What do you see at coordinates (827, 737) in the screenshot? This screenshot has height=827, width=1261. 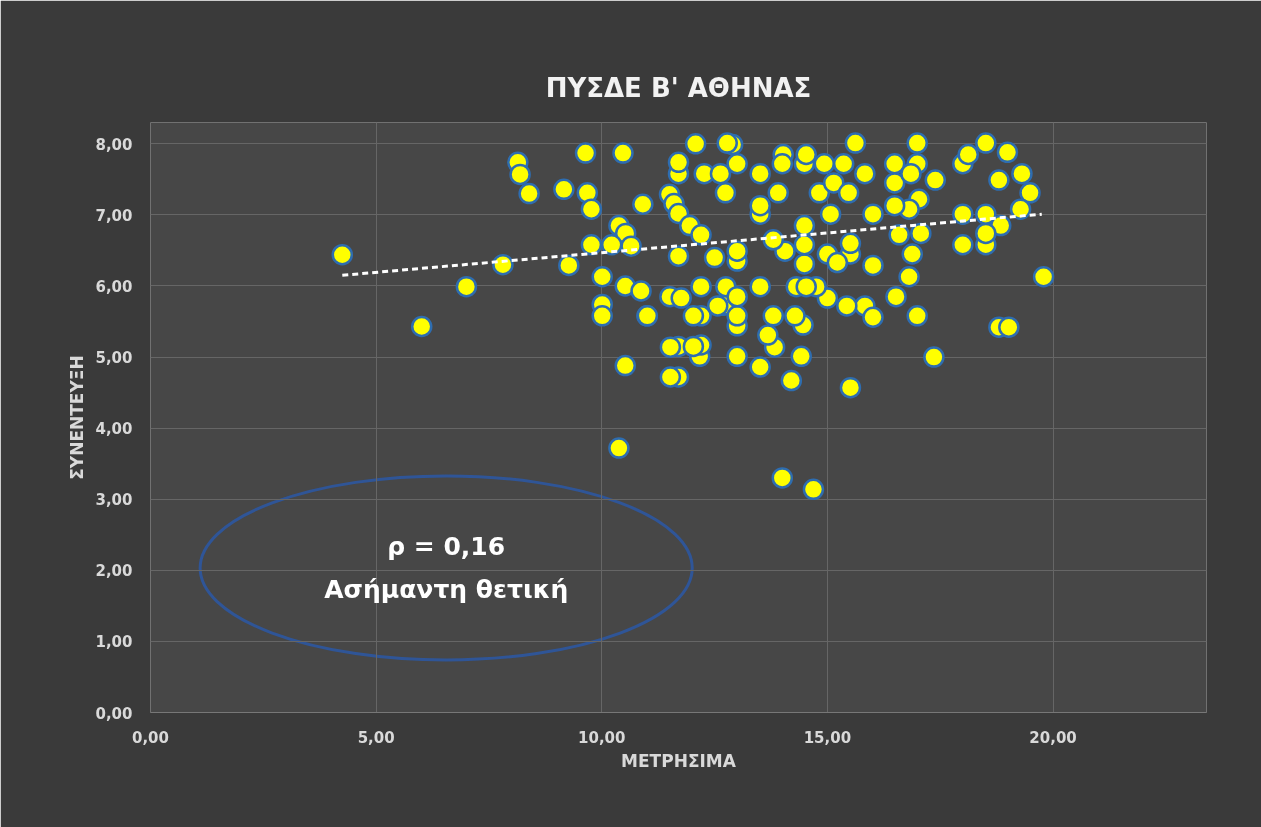 I see `x-tick-label: 15,00` at bounding box center [827, 737].